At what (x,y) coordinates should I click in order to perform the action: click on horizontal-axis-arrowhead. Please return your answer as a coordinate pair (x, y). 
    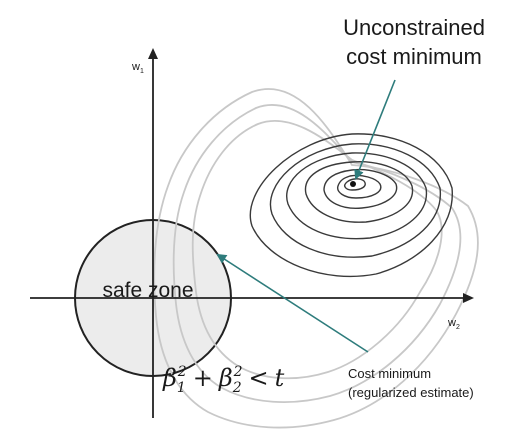
    Looking at the image, I should click on (468, 298).